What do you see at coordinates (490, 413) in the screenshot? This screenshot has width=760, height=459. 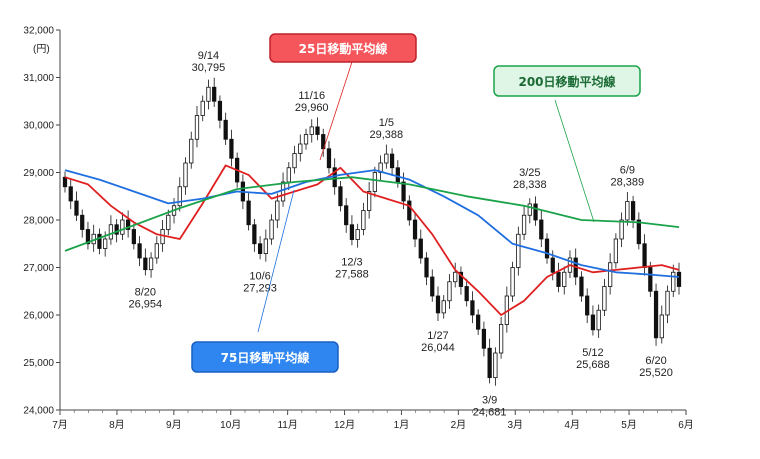 I see `annotation-value: 24,681` at bounding box center [490, 413].